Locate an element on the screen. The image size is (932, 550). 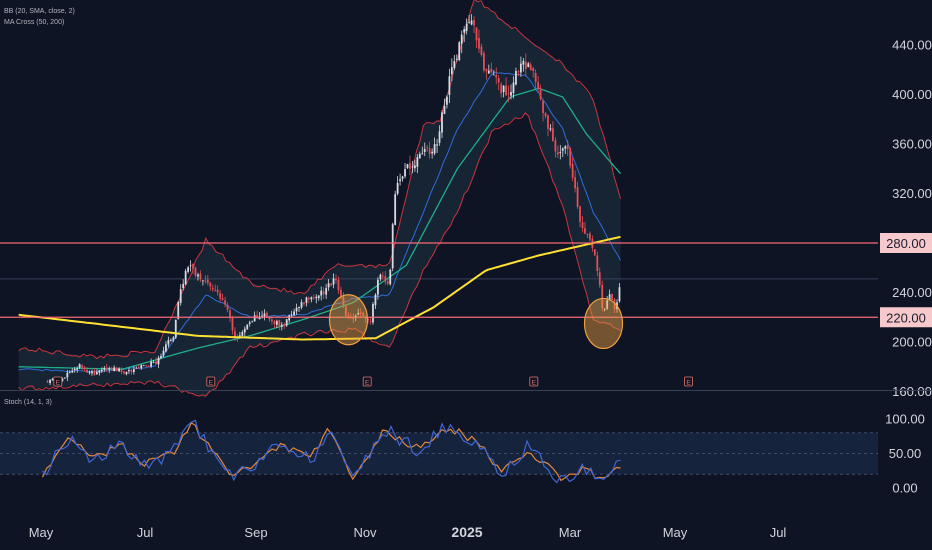
stochastic-tick-label: 100.00 is located at coordinates (905, 419).